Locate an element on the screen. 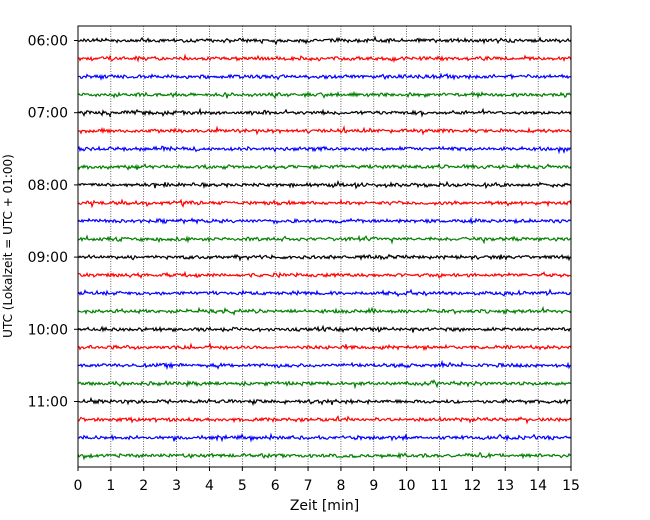 The height and width of the screenshot is (520, 650). y-tick-label: 10:00 is located at coordinates (48, 330).